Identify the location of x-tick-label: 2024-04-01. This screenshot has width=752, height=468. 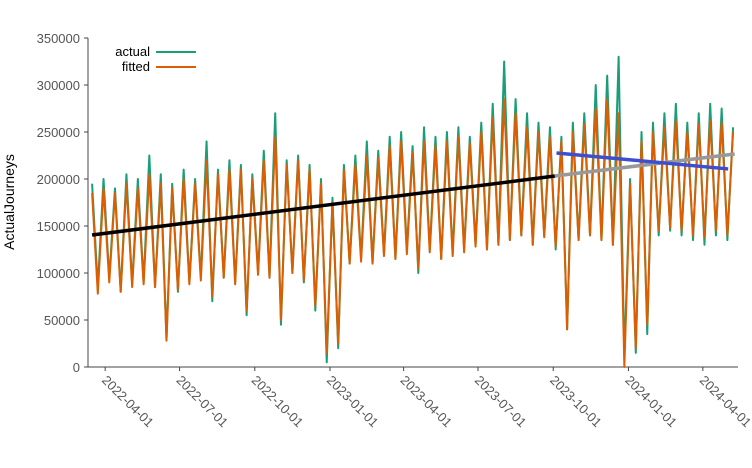
(724, 402).